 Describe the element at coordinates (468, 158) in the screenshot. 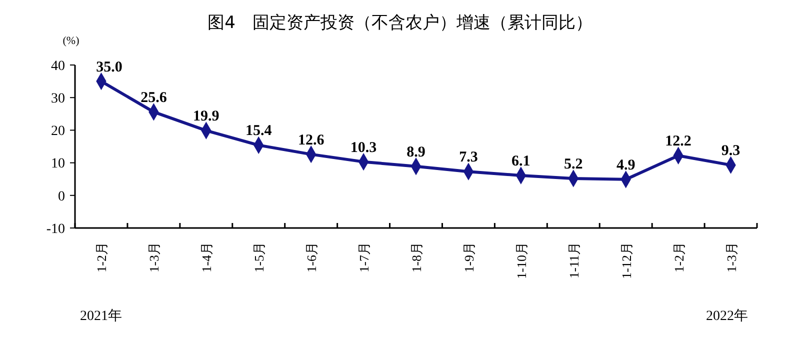

I see `data-label: 7.3` at that location.